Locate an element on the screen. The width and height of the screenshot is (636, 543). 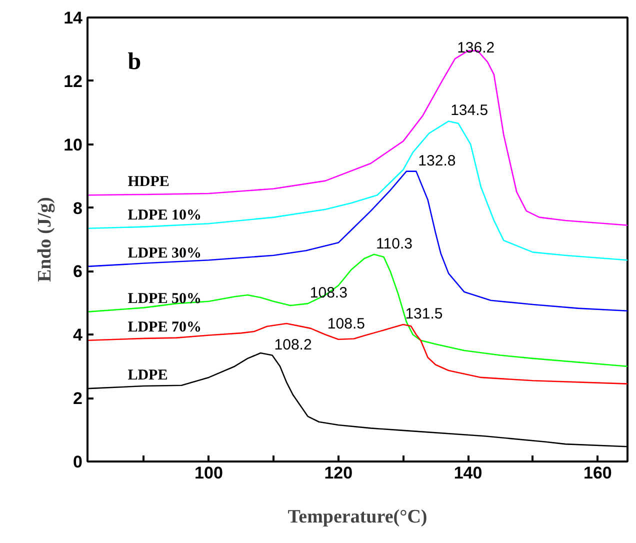
annotation: b is located at coordinates (135, 61).